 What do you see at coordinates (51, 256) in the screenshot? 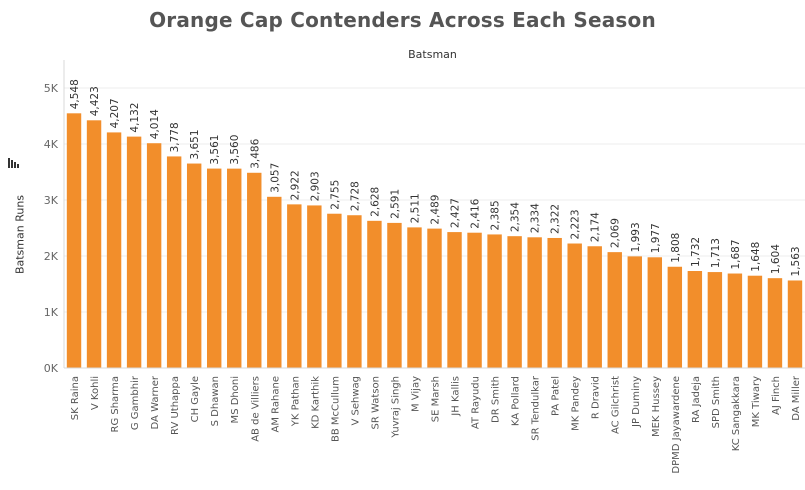
I see `y-tick-label: 2K` at bounding box center [51, 256].